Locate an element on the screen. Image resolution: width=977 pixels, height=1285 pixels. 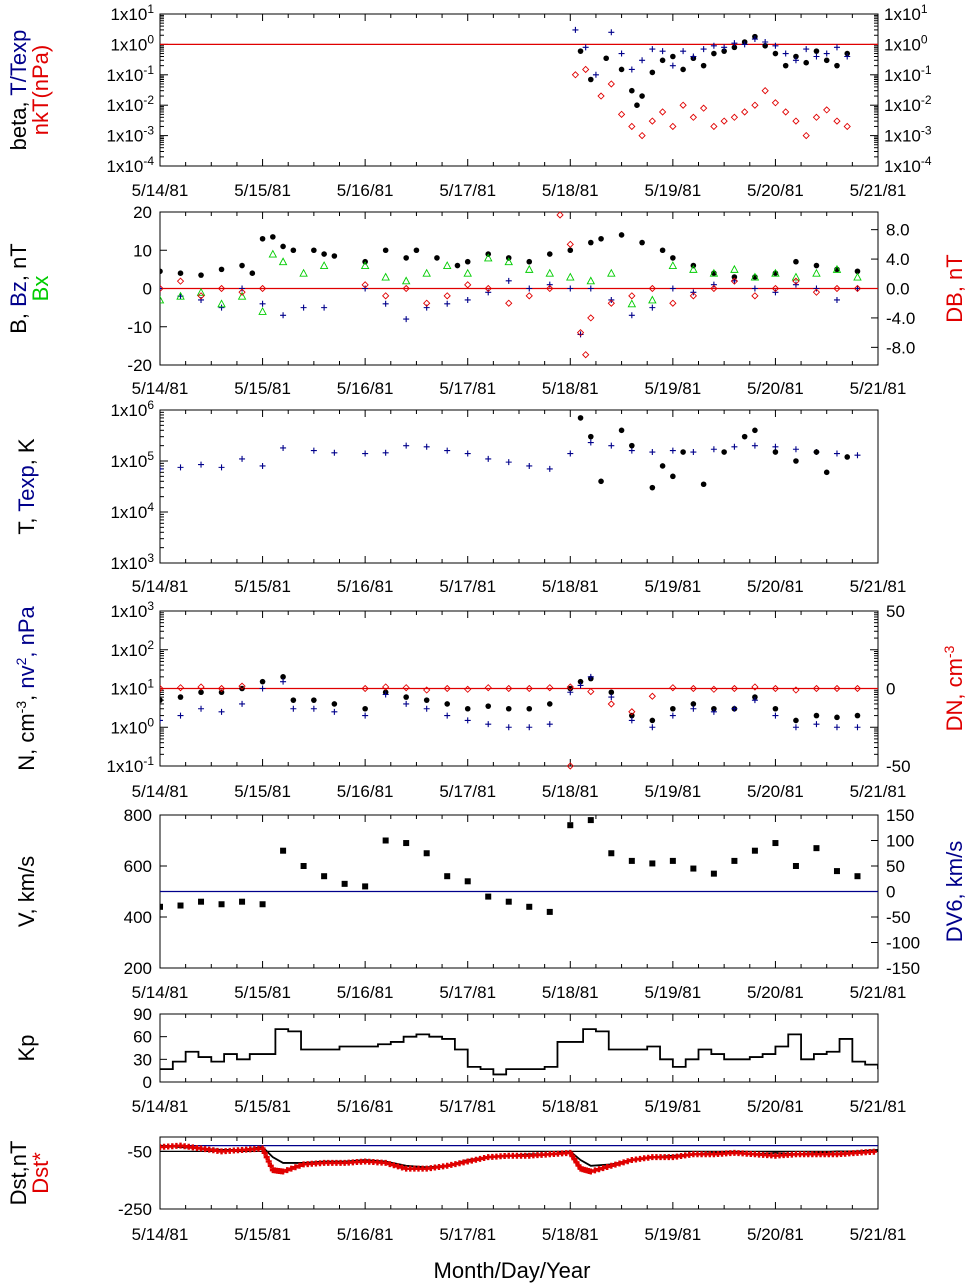
y2-axis-title: DB, nT is located at coordinates (954, 288).